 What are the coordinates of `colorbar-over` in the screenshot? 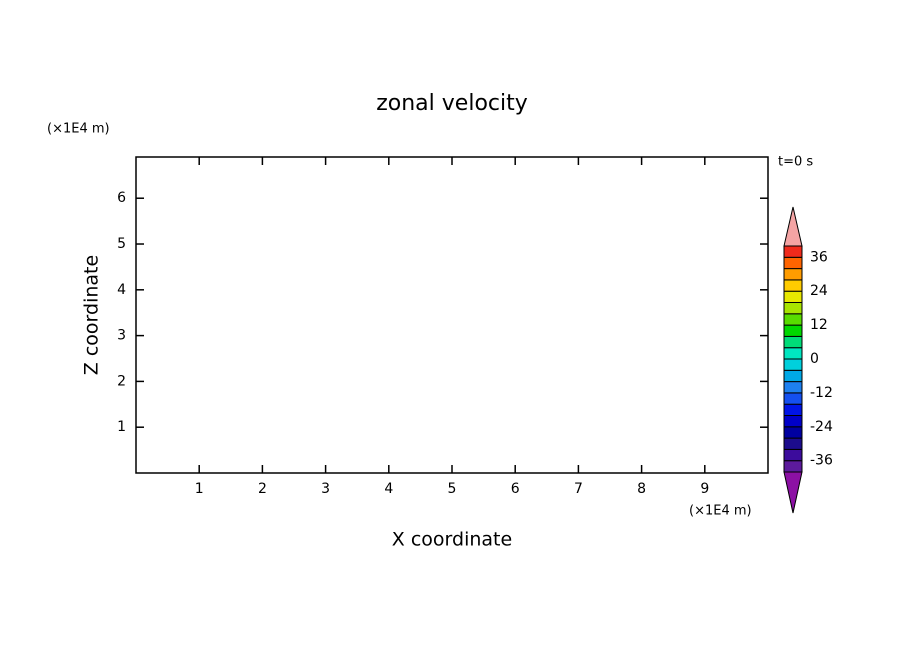 It's located at (793, 226).